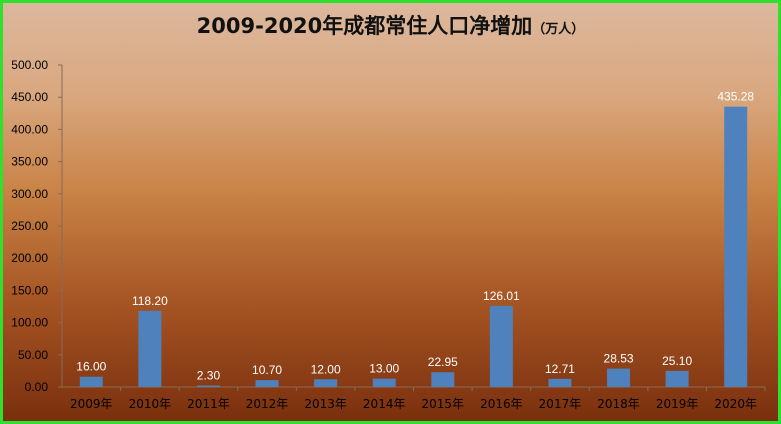 The width and height of the screenshot is (781, 424). I want to click on y-tick-label: 400.00, so click(29, 129).